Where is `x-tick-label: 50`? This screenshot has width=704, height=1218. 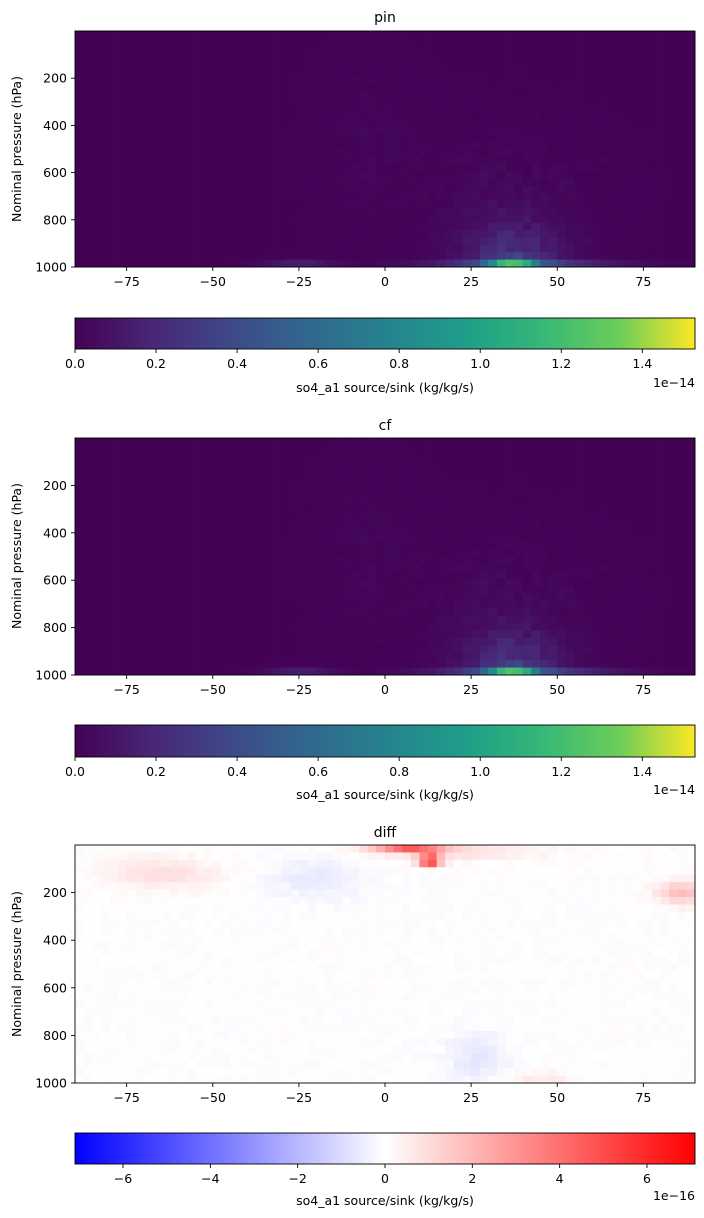
x-tick-label: 50 is located at coordinates (557, 281).